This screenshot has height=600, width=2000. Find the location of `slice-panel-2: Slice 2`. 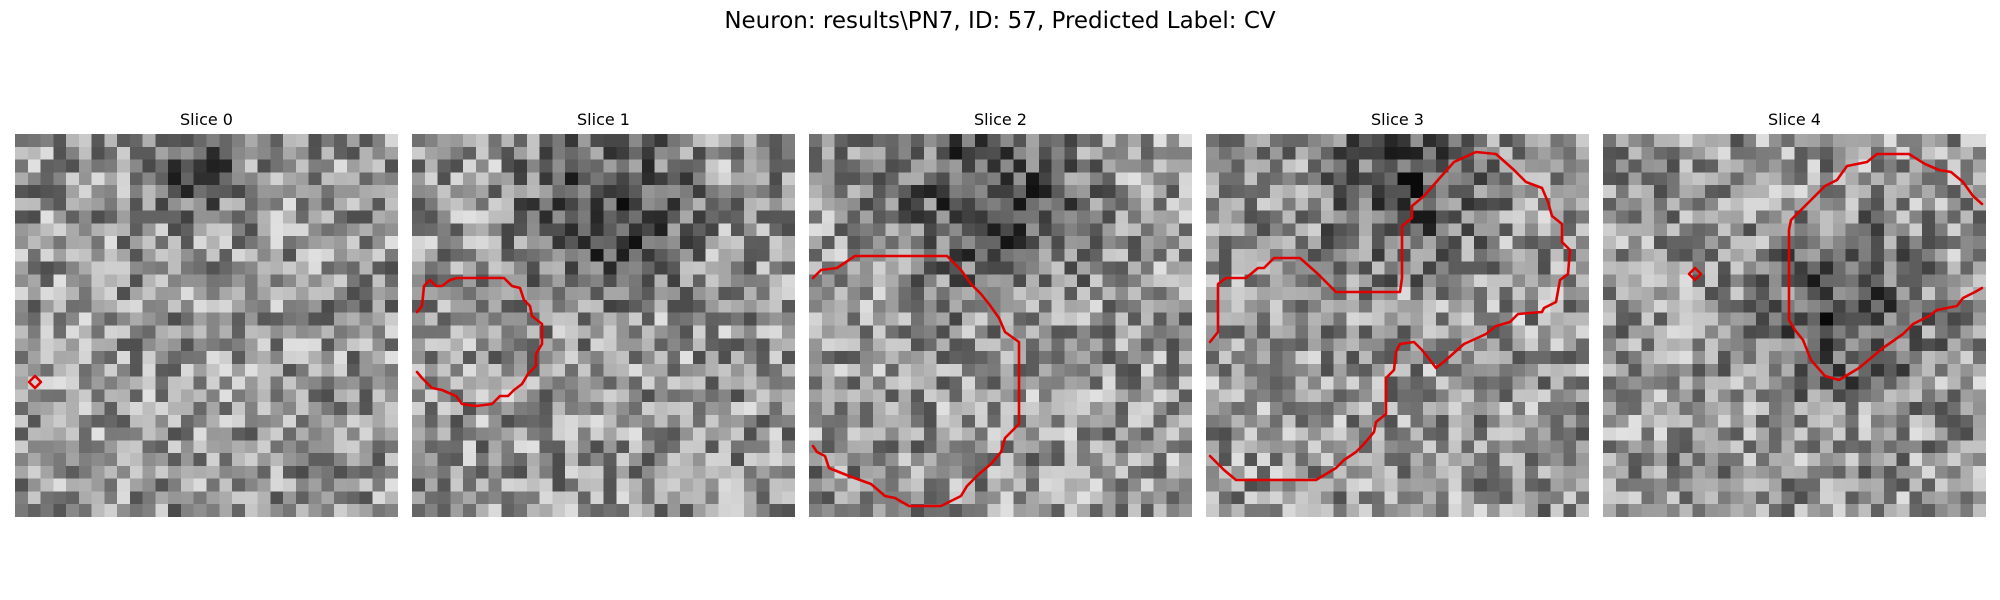

slice-panel-2: Slice 2 is located at coordinates (1000, 313).